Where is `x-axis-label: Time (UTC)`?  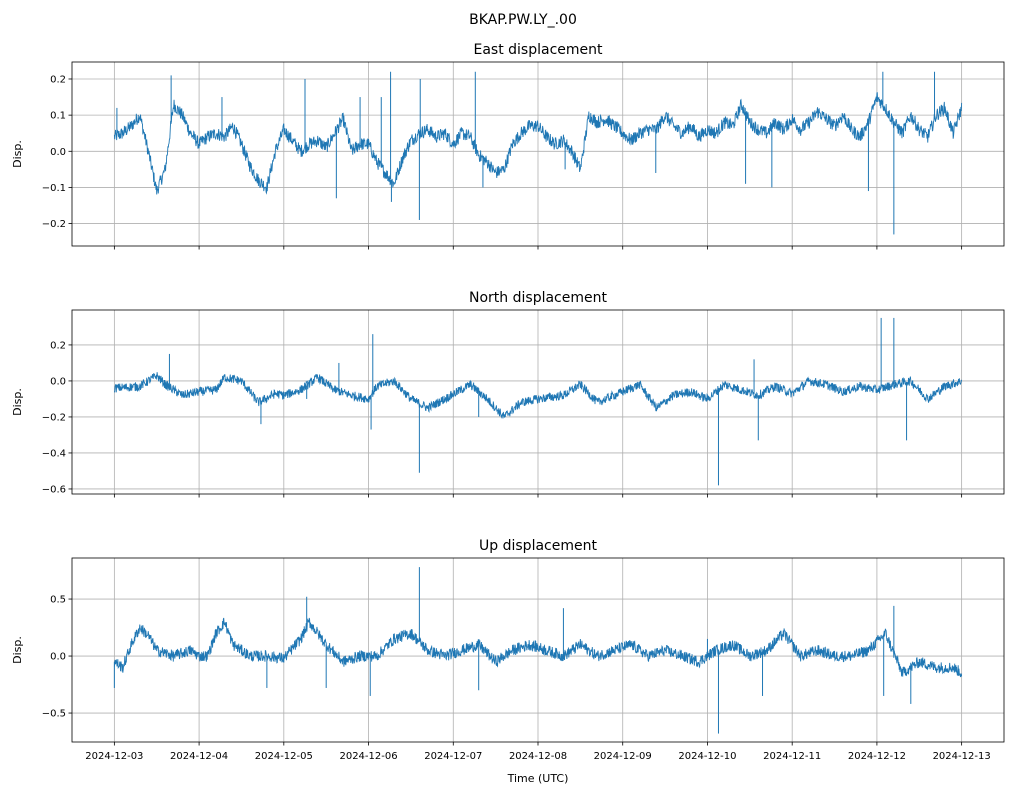 x-axis-label: Time (UTC) is located at coordinates (538, 778).